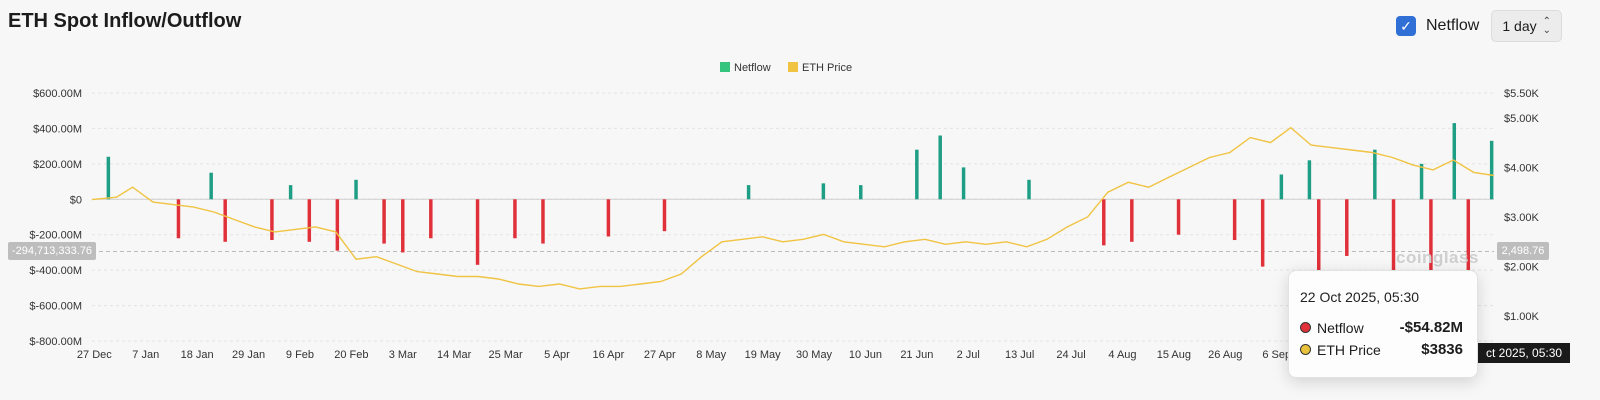  Describe the element at coordinates (660, 355) in the screenshot. I see `x-tick-label: 27 Apr` at that location.